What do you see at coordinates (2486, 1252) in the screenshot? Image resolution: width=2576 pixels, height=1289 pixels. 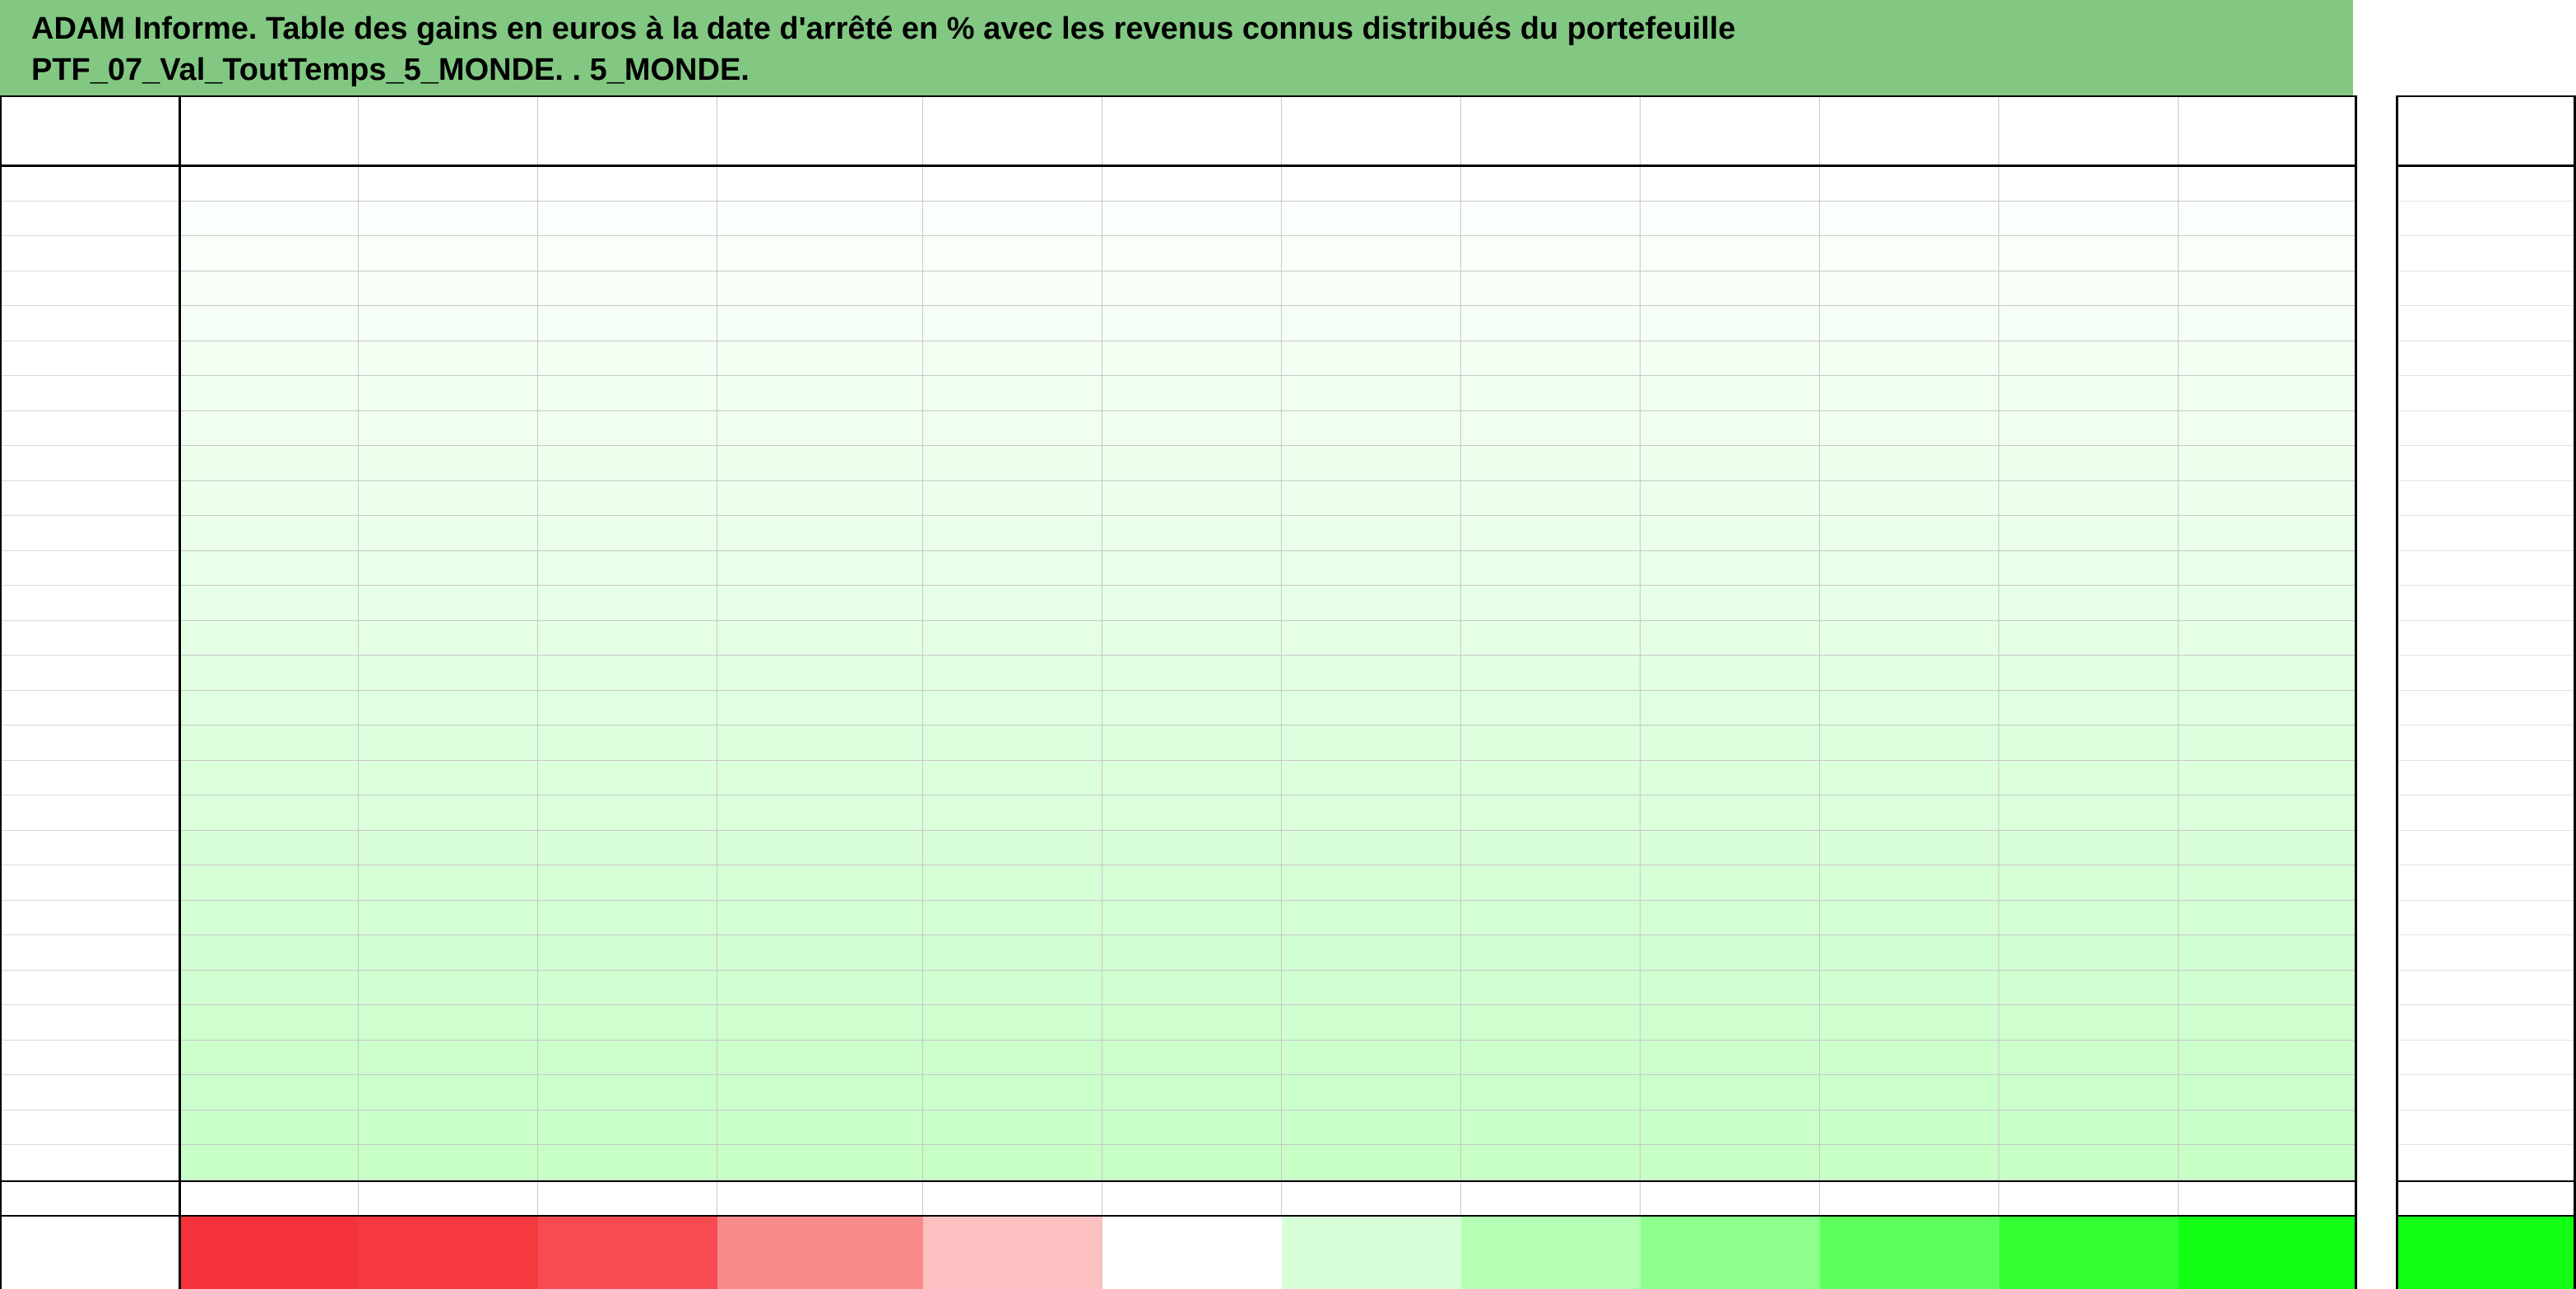 I see `color-scale-rate` at bounding box center [2486, 1252].